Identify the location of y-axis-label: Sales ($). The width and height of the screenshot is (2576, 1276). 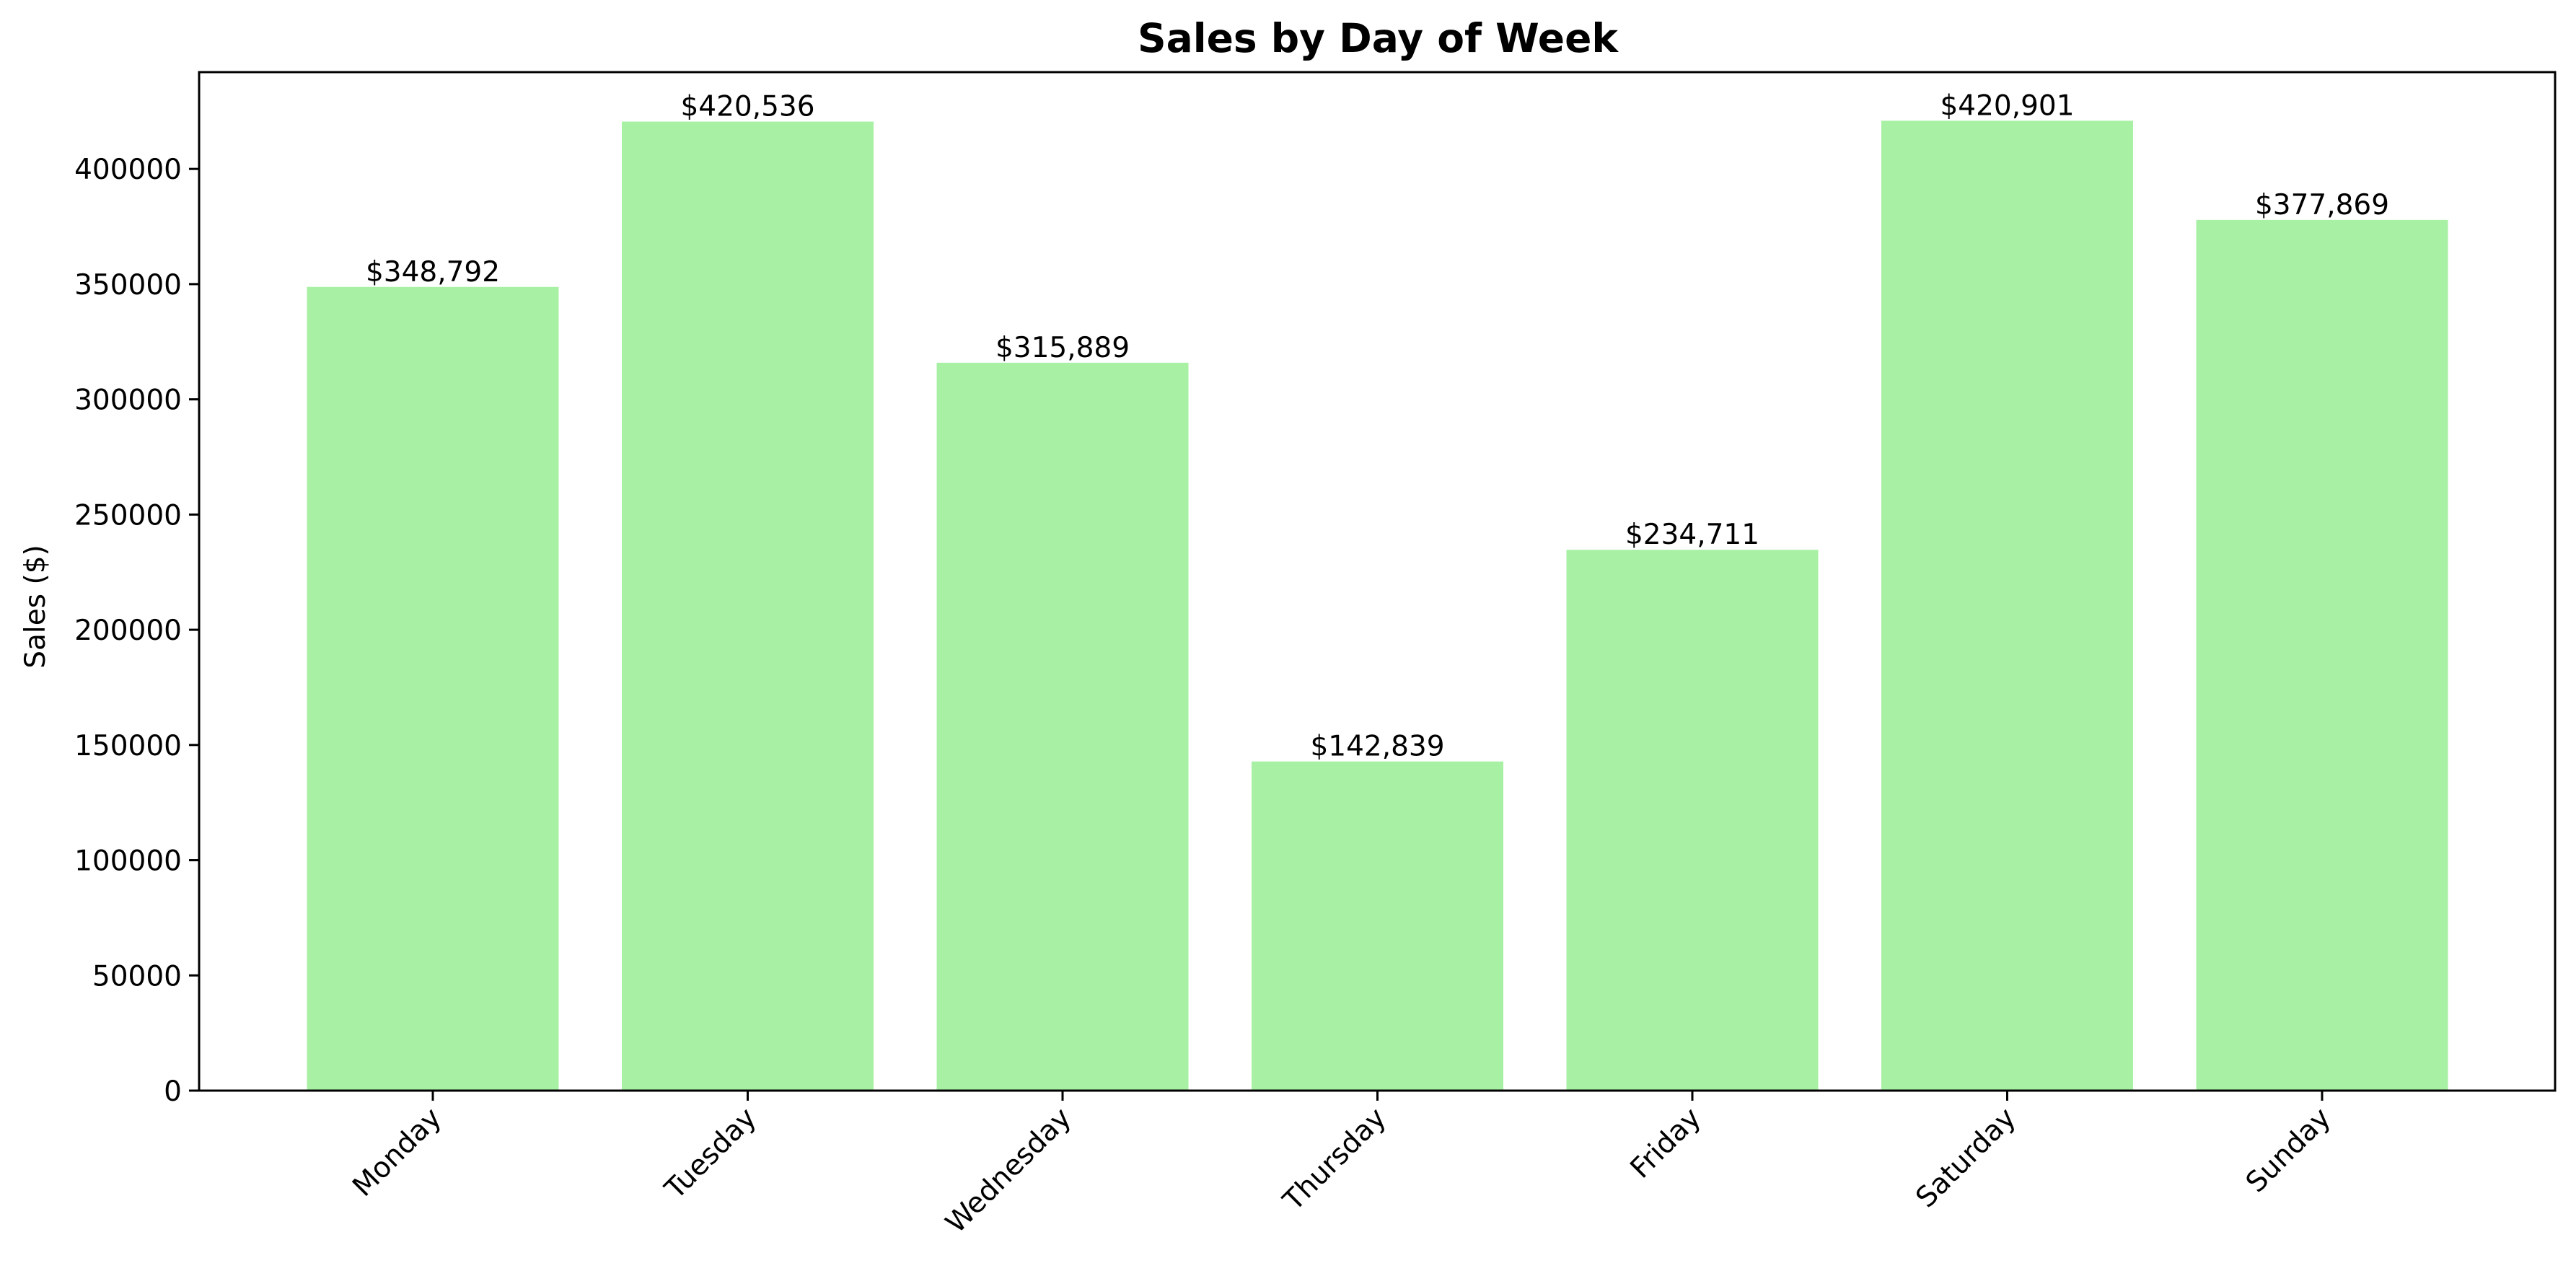
(35, 606).